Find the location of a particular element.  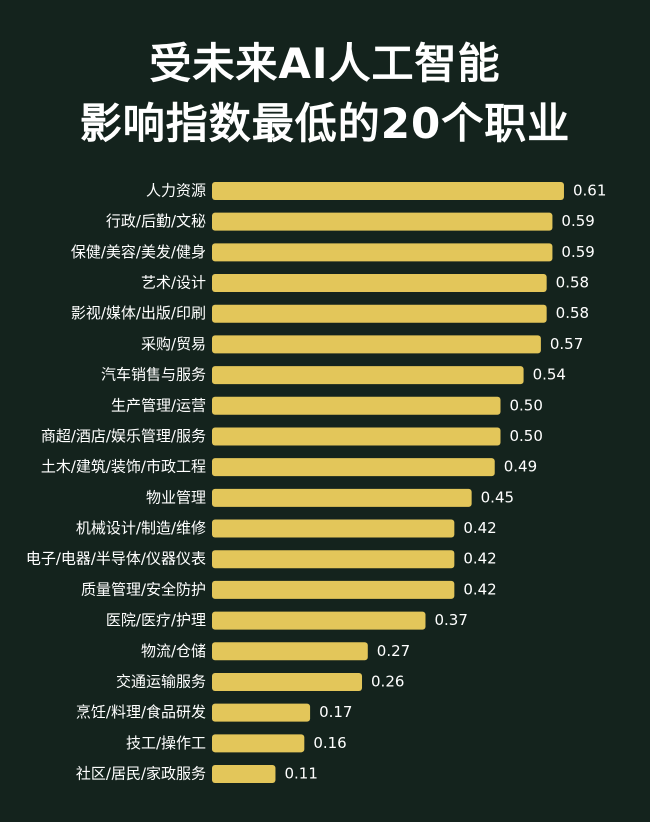

value-label: 0.16 is located at coordinates (329, 743).